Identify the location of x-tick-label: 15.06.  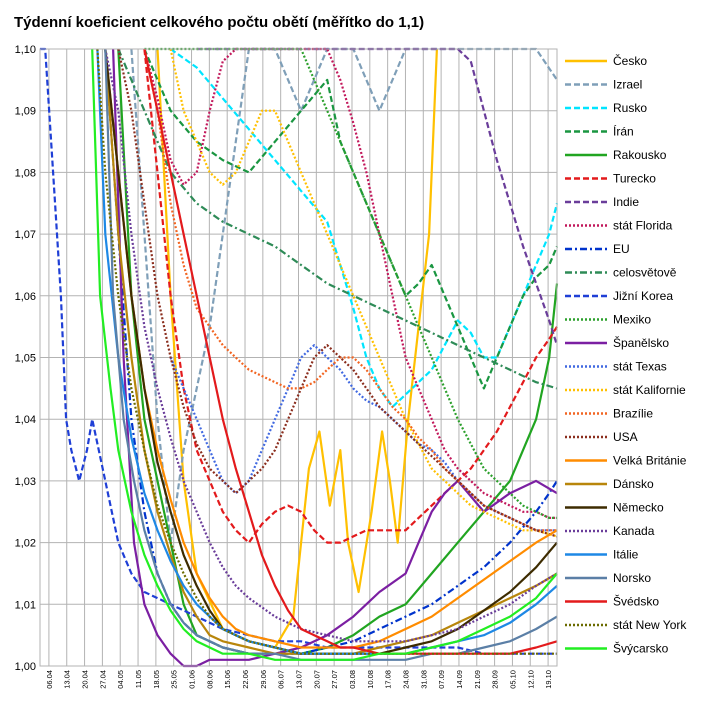
(227, 679).